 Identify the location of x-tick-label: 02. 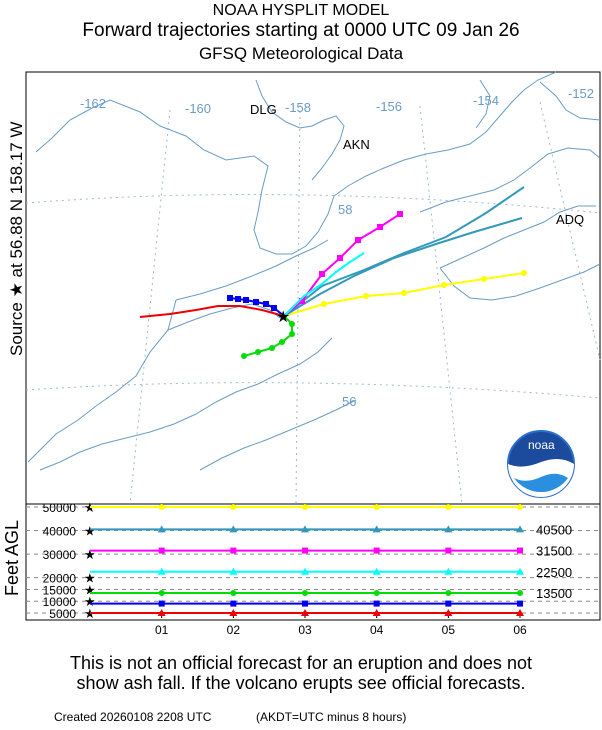
(234, 630).